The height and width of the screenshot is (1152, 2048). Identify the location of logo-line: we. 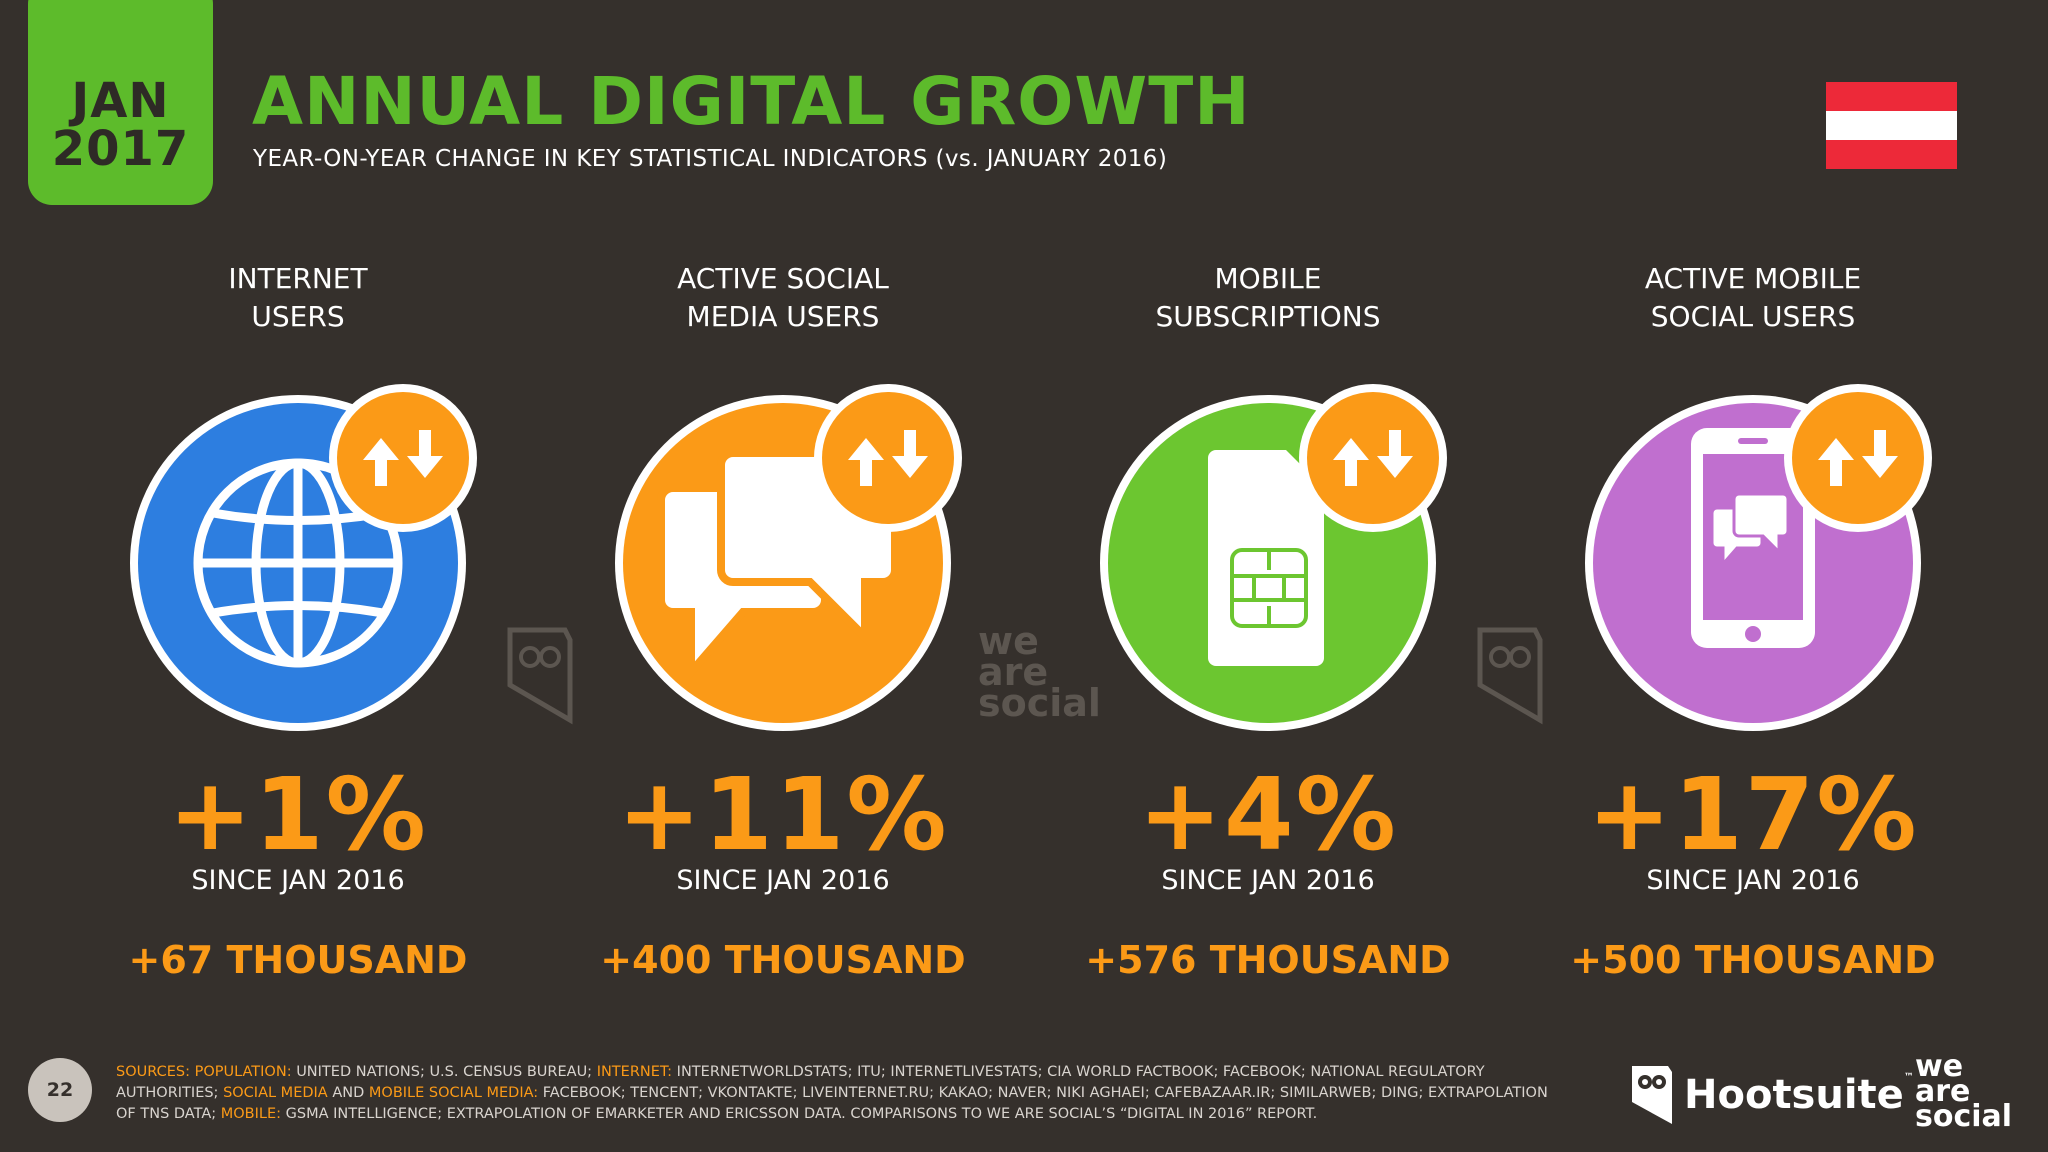
(1939, 1066).